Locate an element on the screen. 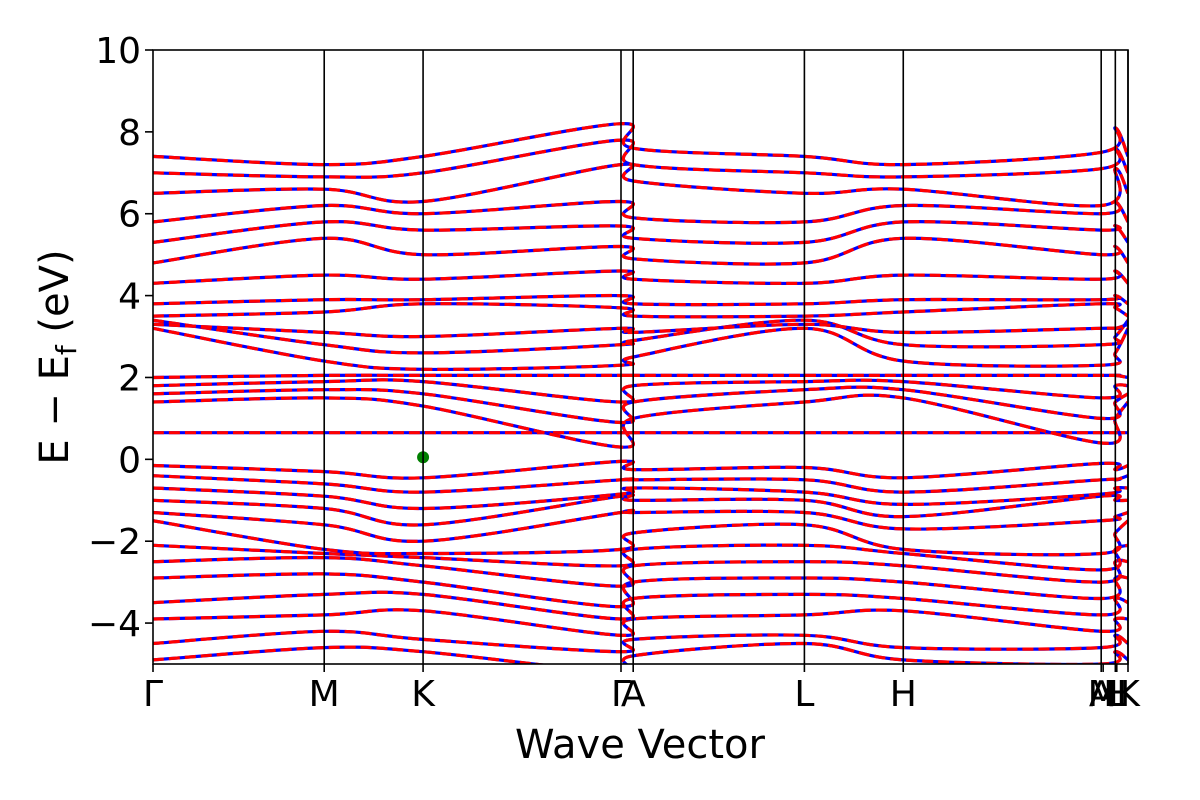 This screenshot has height=800, width=1200. y-tick-label-3: 0 is located at coordinates (129, 460).